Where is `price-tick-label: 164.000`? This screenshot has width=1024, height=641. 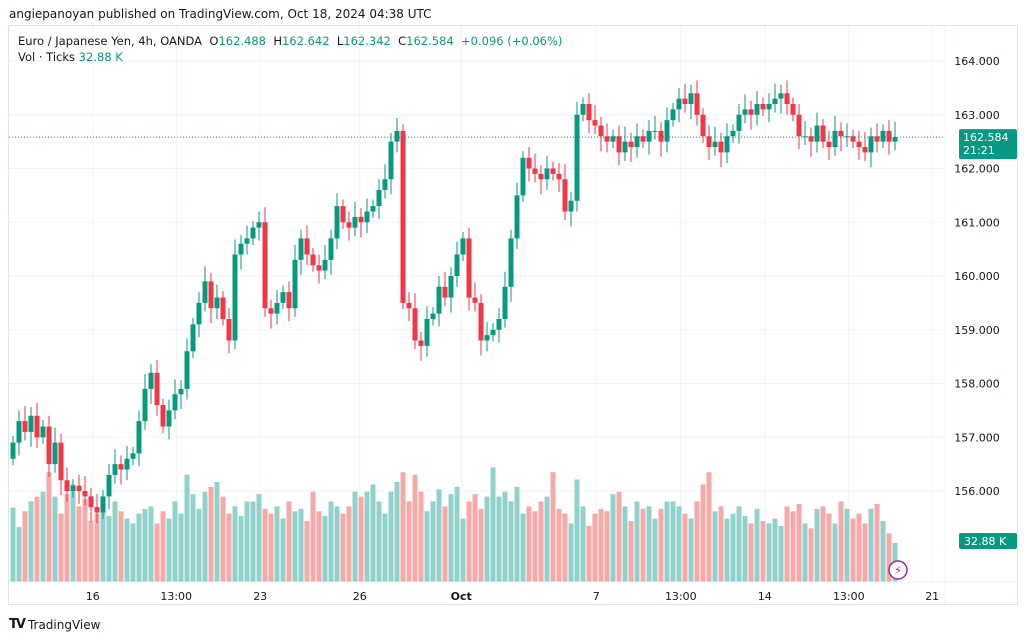 price-tick-label: 164.000 is located at coordinates (977, 61).